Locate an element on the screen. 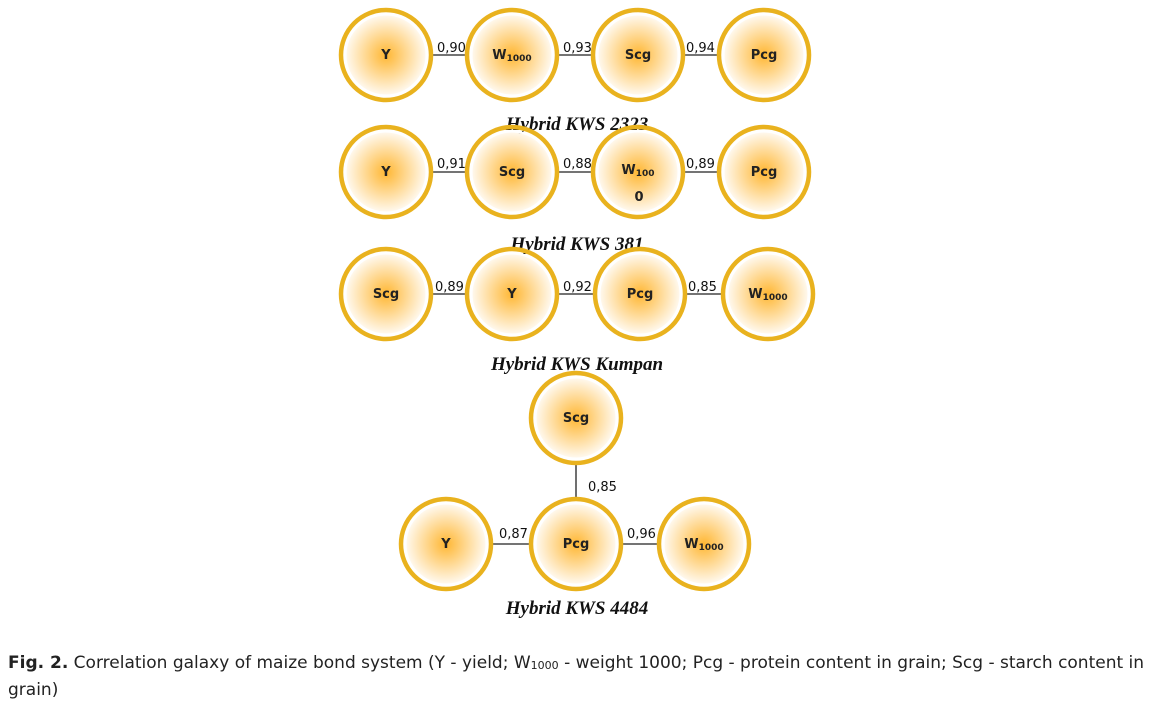 The width and height of the screenshot is (1160, 706). hybrid-title: Hybrid KWS Kumpan is located at coordinates (576, 364).